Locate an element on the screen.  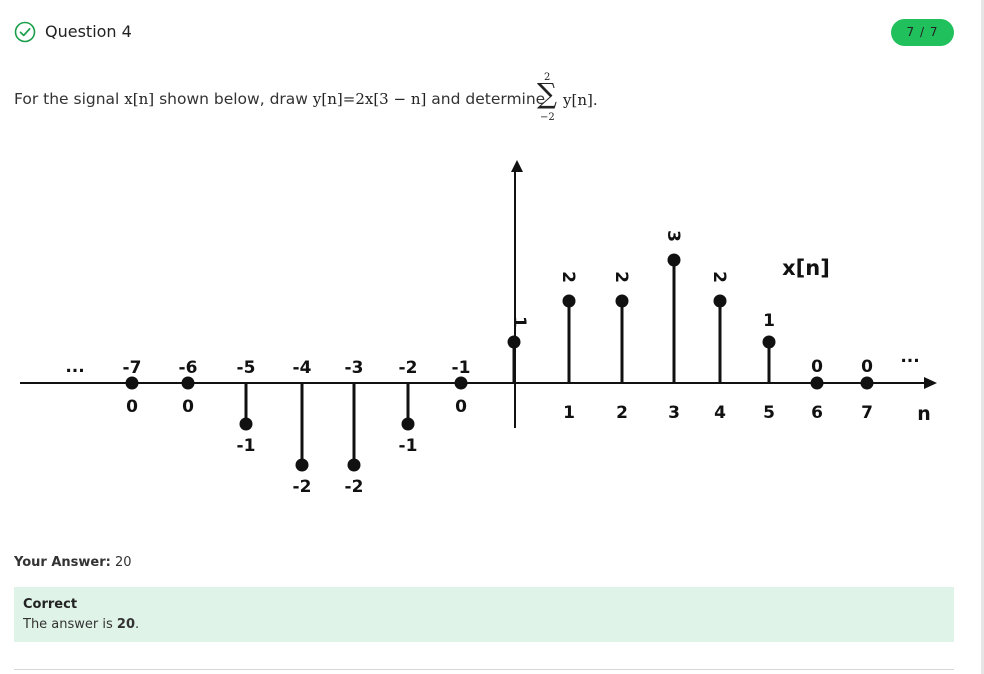
divider is located at coordinates (484, 669).